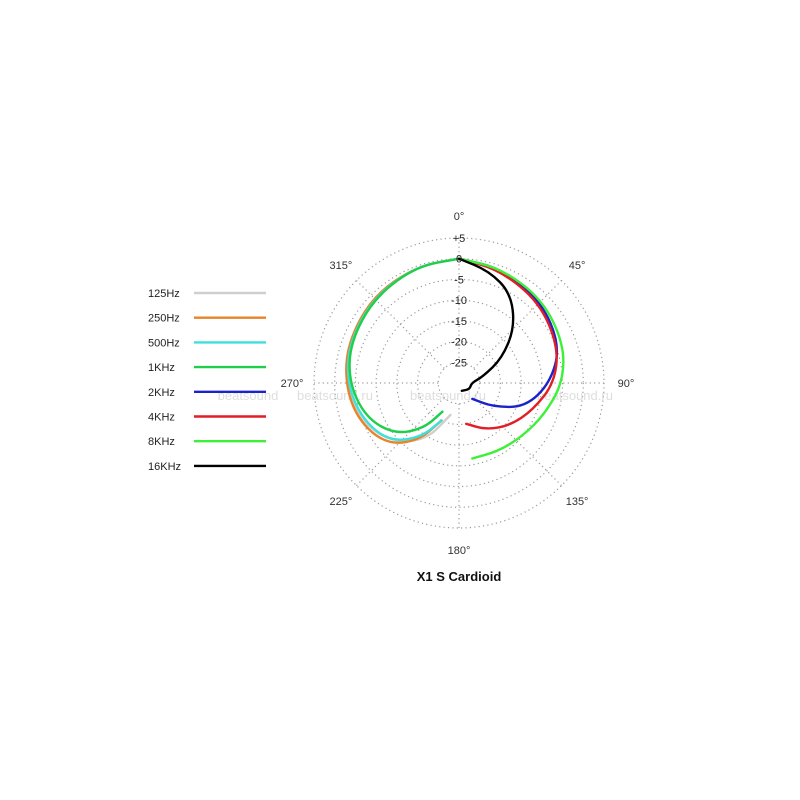 The width and height of the screenshot is (800, 800). What do you see at coordinates (161, 418) in the screenshot?
I see `legend-label-4khz: 4KHz` at bounding box center [161, 418].